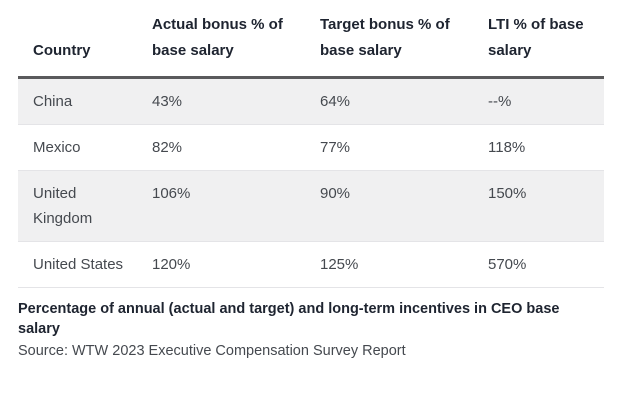  What do you see at coordinates (385, 37) in the screenshot?
I see `header-target-bonus: Target bonus % of base salary` at bounding box center [385, 37].